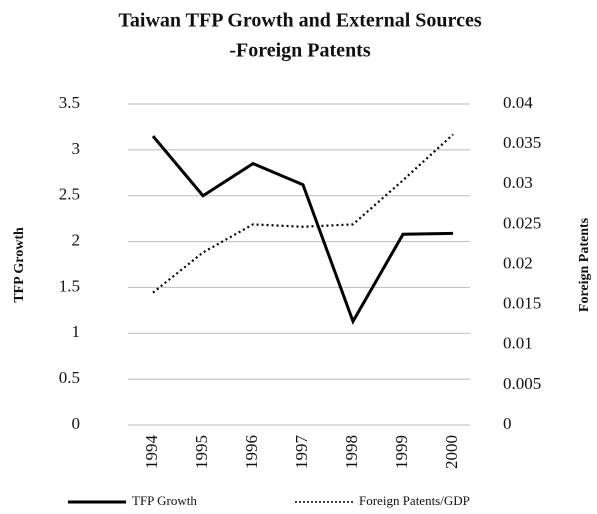 This screenshot has height=514, width=597. Describe the element at coordinates (518, 102) in the screenshot. I see `y2-tick-label: 0.04` at that location.